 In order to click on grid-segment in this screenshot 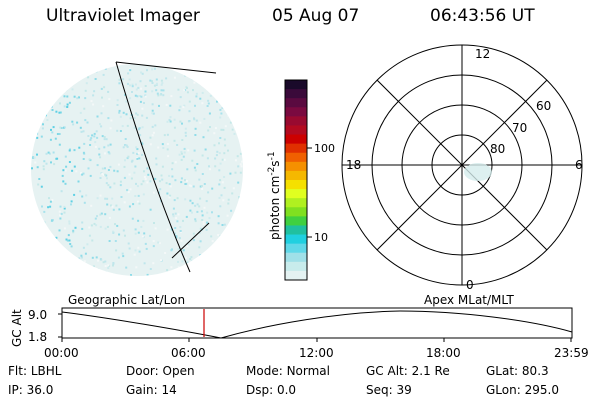, I will do `click(190, 240)`.